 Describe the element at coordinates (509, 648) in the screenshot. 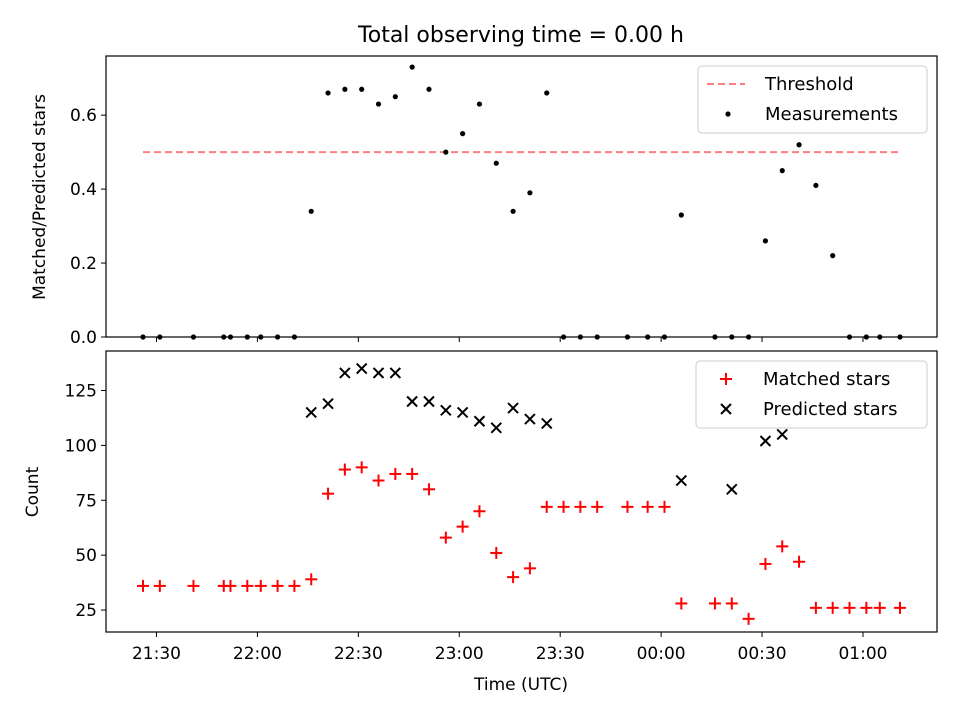

I see `bottom-x-ticks: 21:30 22:00 22:30 23:00 23:30 00:00 00:30 01:00` at that location.